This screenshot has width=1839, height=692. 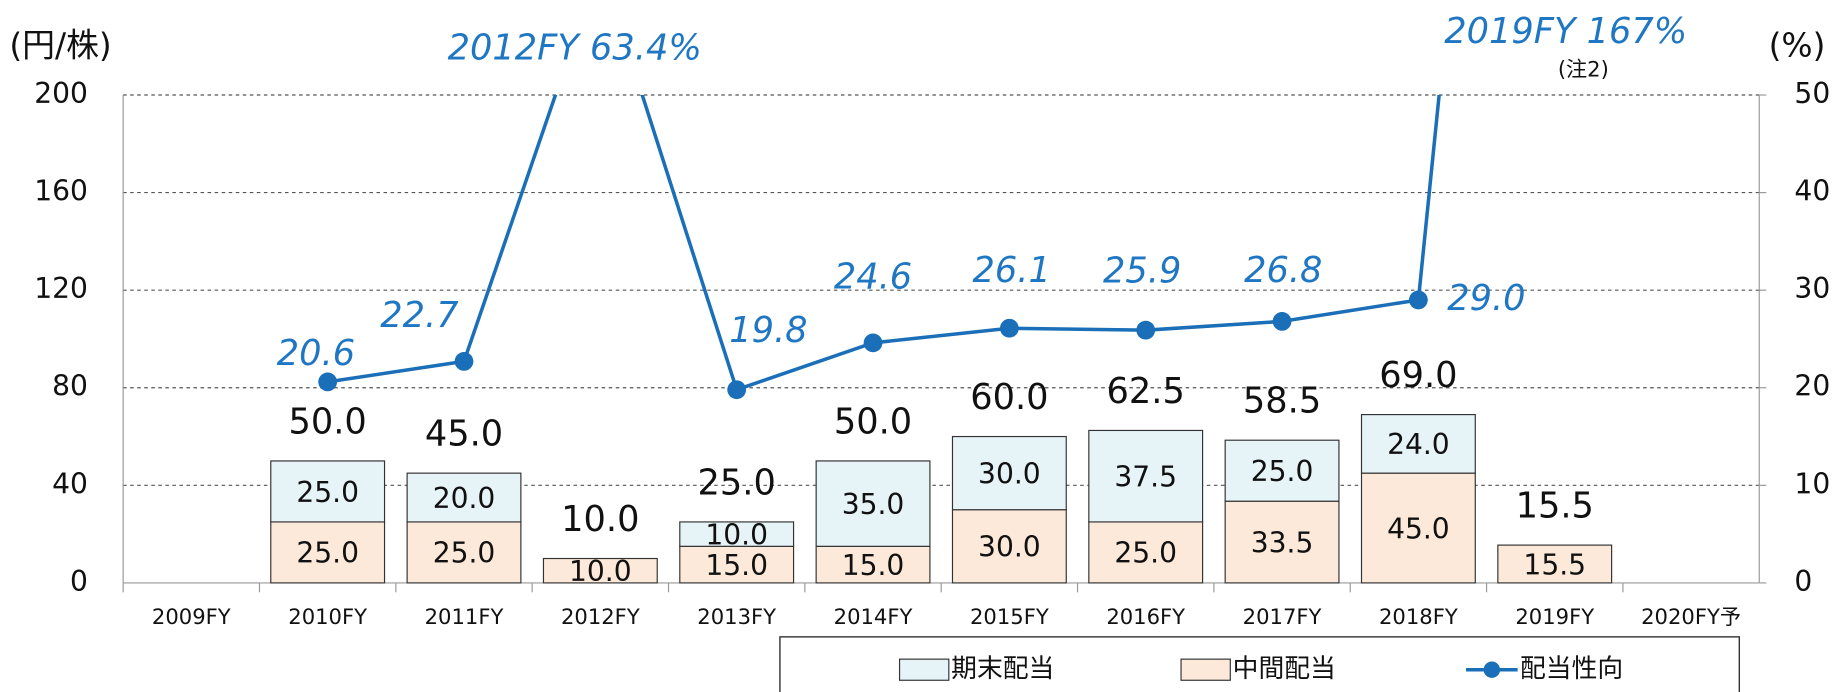 I want to click on segment-label: 37.5, so click(x=1145, y=477).